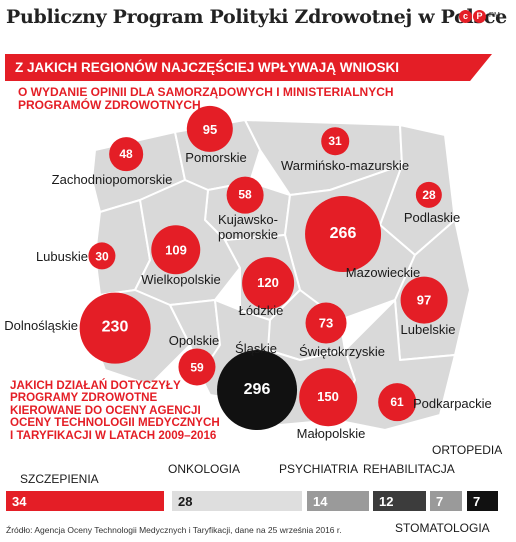 Image resolution: width=516 pixels, height=542 pixels. Describe the element at coordinates (482, 501) in the screenshot. I see `bar-ortopedia: 7` at that location.